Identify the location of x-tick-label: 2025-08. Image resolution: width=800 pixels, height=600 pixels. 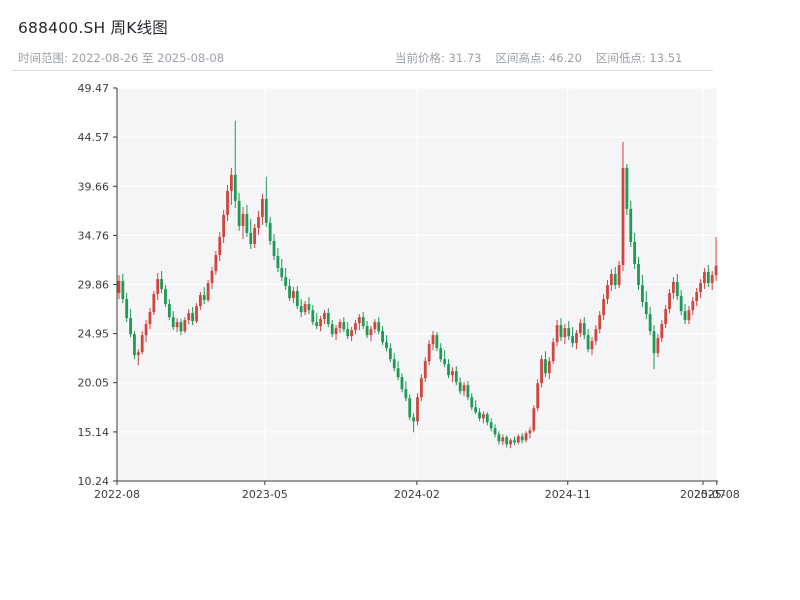
(717, 494).